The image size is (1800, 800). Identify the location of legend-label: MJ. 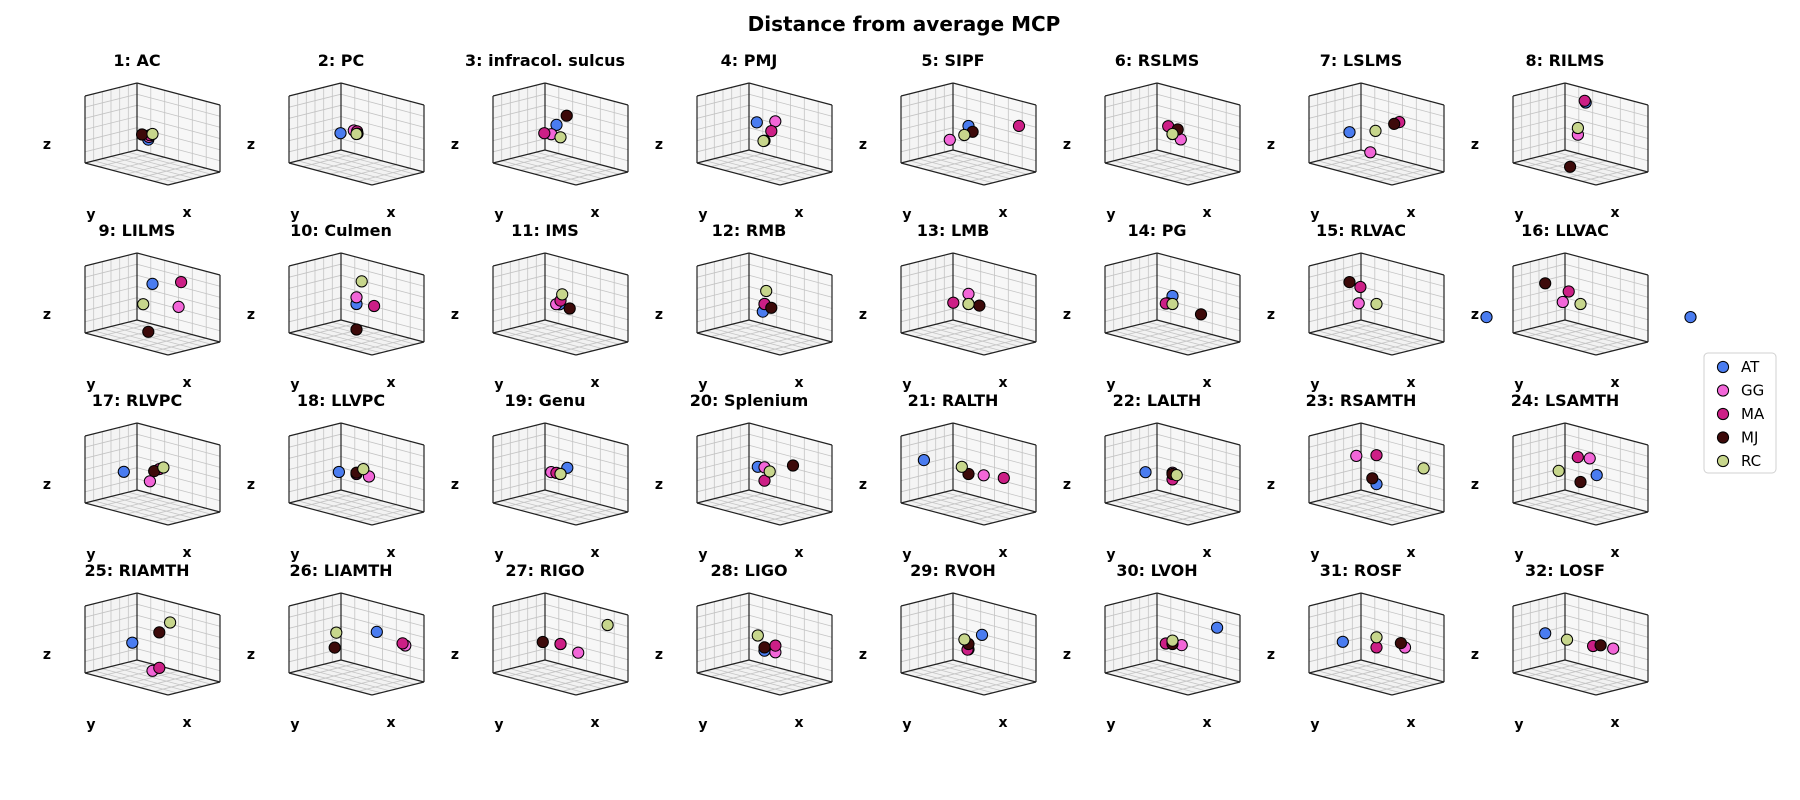
(1749, 438).